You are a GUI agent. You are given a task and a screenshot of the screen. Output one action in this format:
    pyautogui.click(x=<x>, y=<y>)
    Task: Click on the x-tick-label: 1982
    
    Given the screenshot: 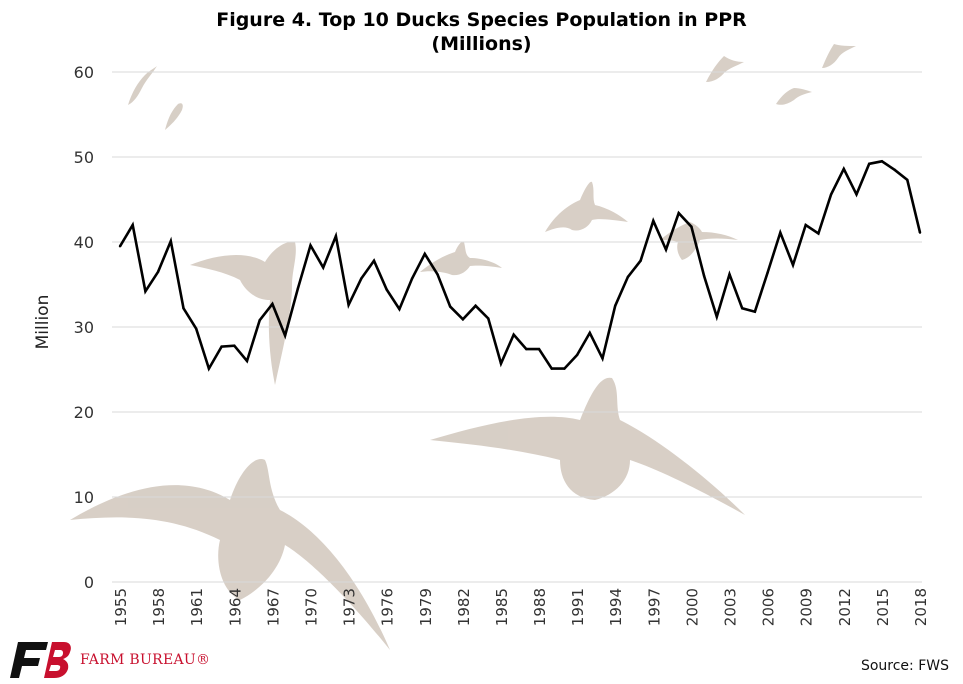 What is the action you would take?
    pyautogui.click(x=464, y=607)
    